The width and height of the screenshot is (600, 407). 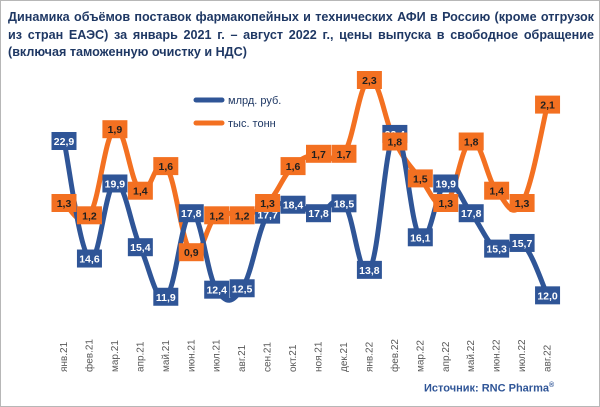 I want to click on x-tick-label: июн.21, so click(x=191, y=355).